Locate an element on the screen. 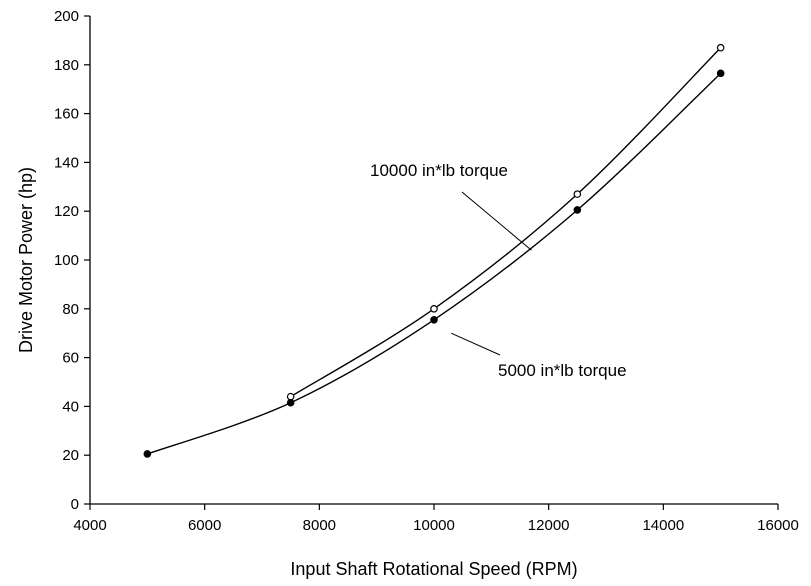  y-axis-title: Drive Motor Power (hp) is located at coordinates (26, 260).